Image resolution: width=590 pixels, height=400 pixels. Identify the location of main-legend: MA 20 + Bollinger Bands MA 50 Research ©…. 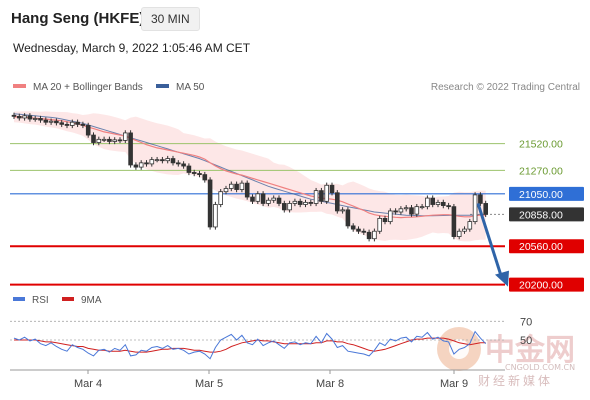
(296, 87).